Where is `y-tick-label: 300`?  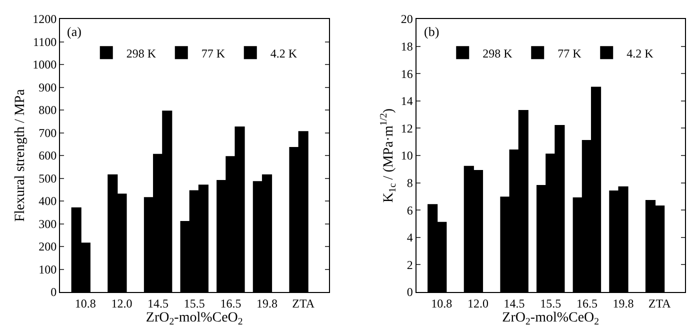 y-tick-label: 300 is located at coordinates (47, 223).